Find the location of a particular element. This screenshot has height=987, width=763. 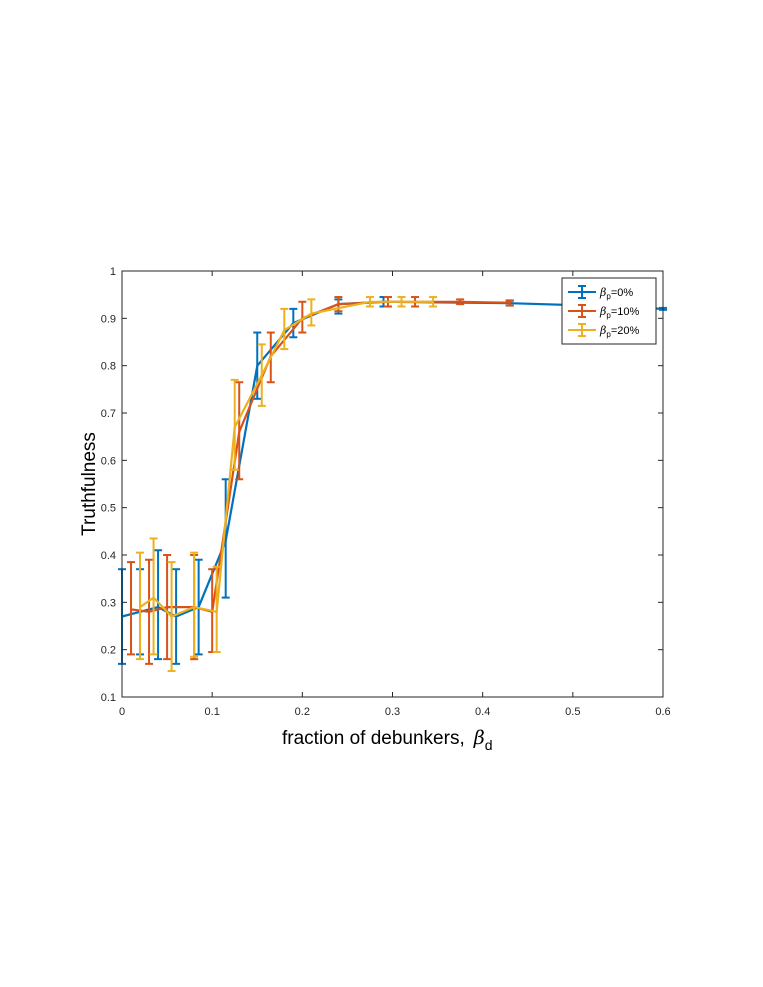

y-tick-label: 0.7 is located at coordinates (108, 414).